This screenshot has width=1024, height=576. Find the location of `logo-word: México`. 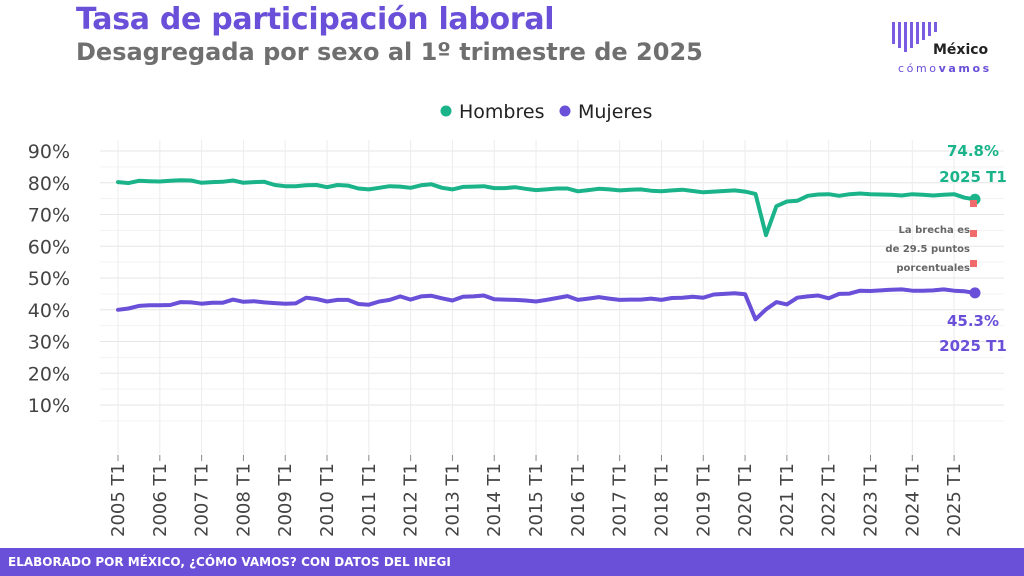

logo-word: México is located at coordinates (961, 50).